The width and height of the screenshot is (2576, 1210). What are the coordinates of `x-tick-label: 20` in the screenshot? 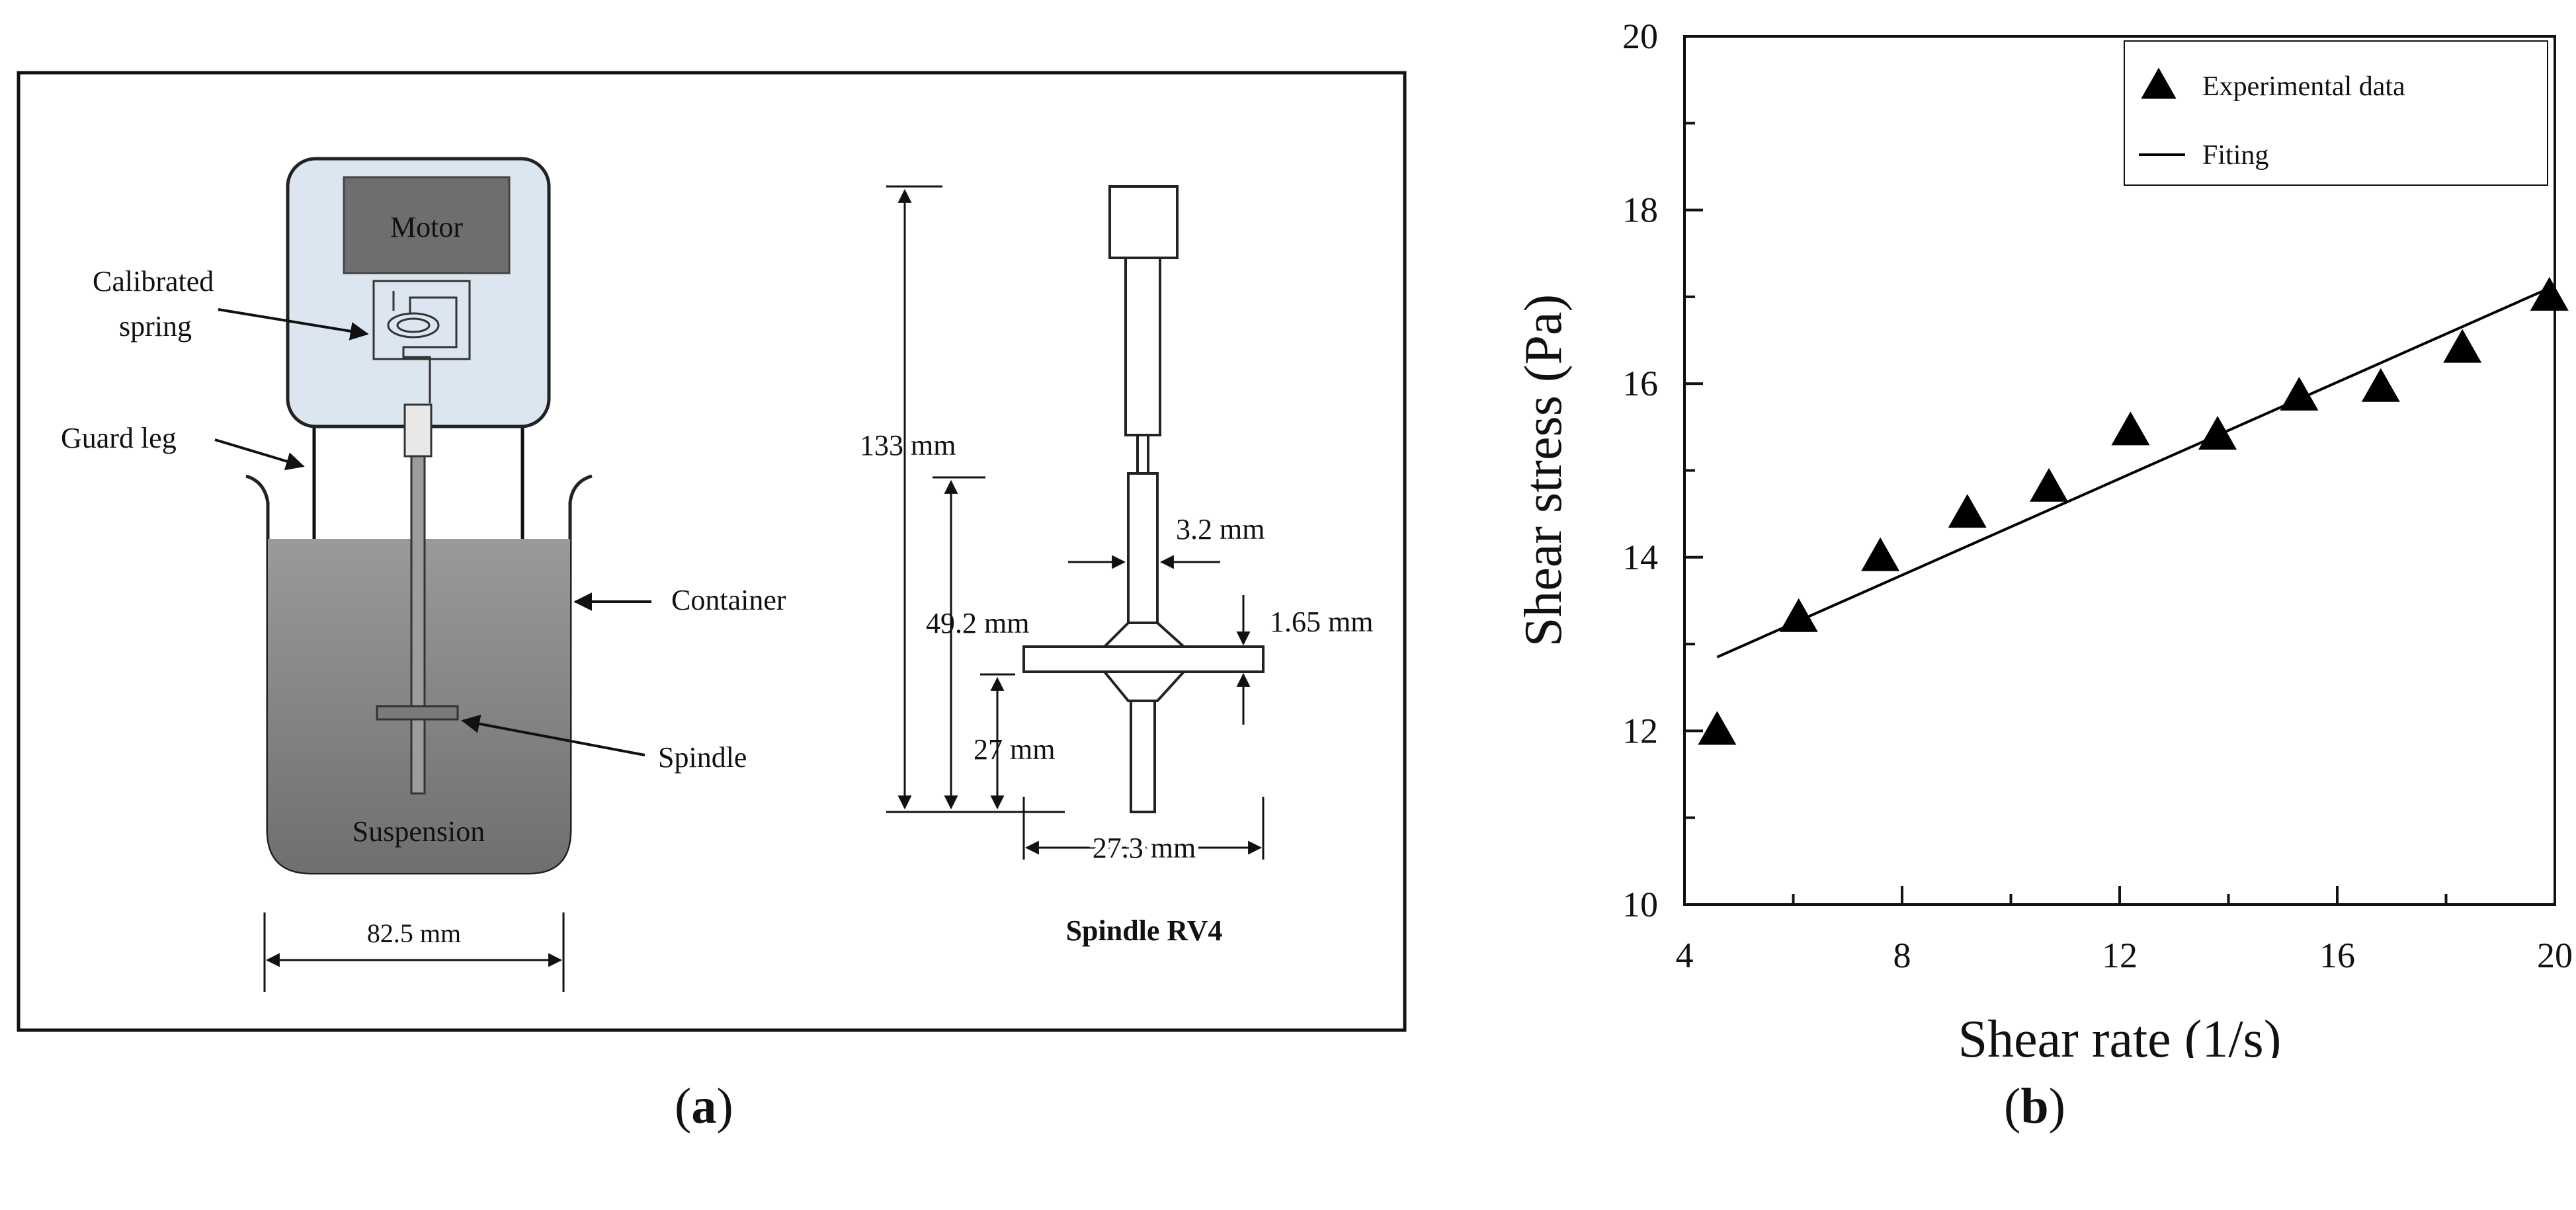 It's located at (2555, 955).